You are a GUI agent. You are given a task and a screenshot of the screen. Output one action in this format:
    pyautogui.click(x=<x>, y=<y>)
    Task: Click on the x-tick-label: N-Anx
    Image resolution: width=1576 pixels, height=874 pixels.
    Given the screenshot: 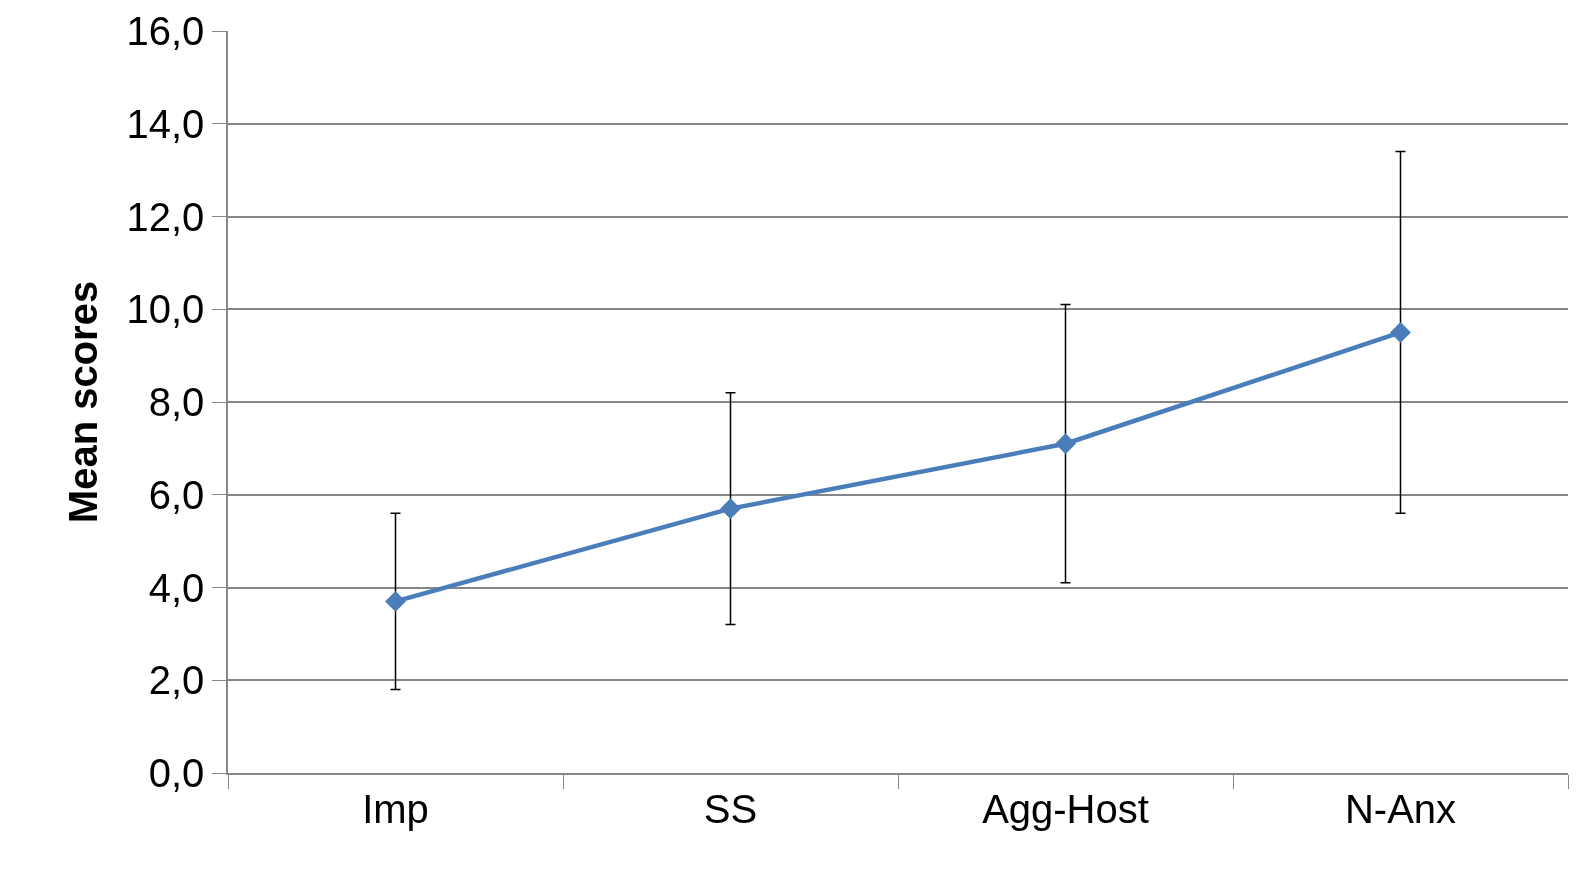 What is the action you would take?
    pyautogui.click(x=1400, y=808)
    